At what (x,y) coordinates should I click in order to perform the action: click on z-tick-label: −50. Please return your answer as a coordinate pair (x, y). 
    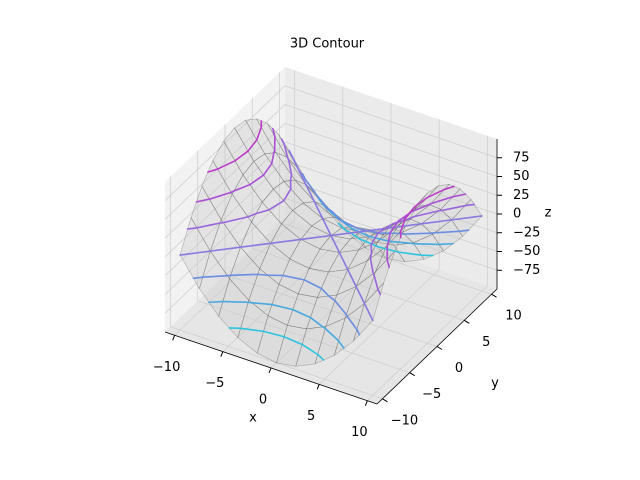
    Looking at the image, I should click on (526, 251).